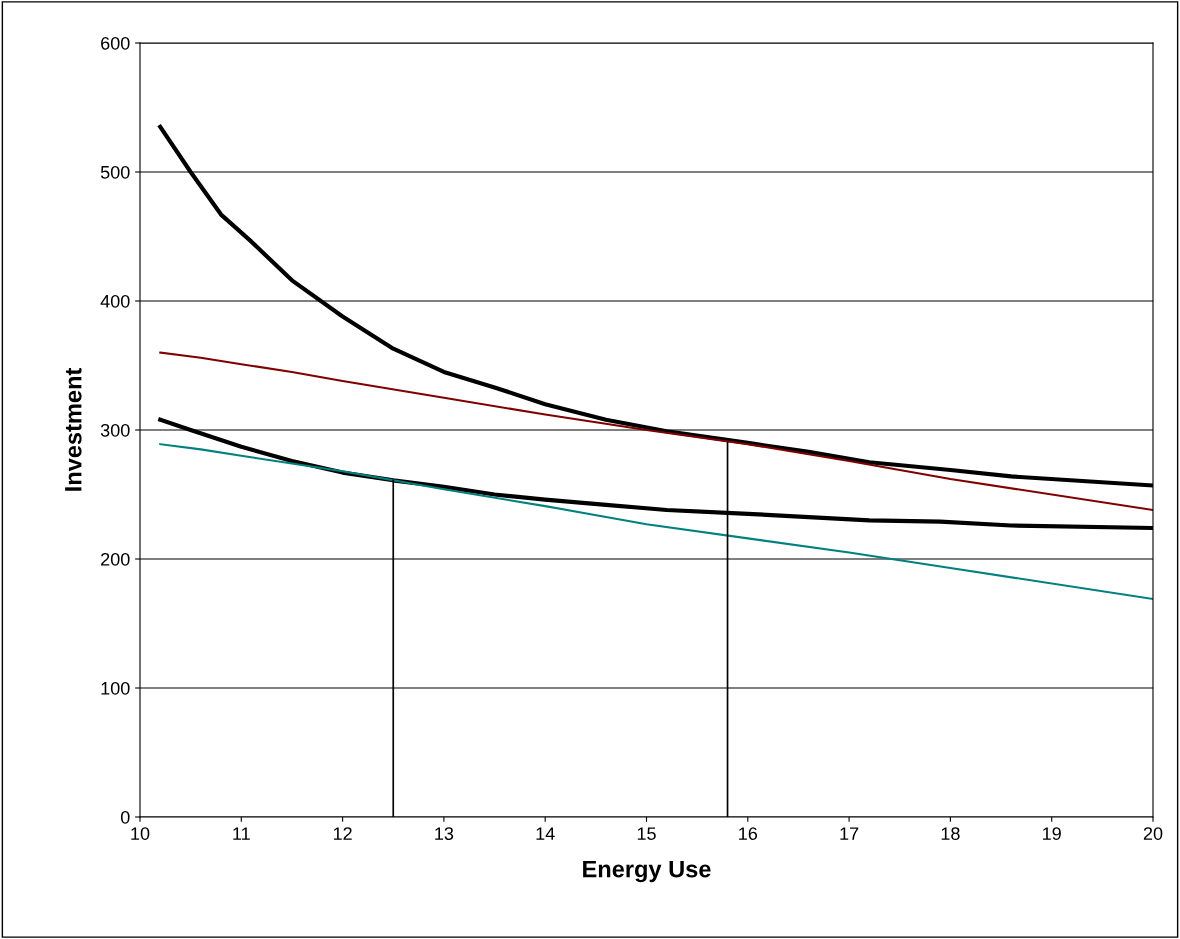 Image resolution: width=1180 pixels, height=939 pixels. I want to click on x-tick-label: 13, so click(444, 833).